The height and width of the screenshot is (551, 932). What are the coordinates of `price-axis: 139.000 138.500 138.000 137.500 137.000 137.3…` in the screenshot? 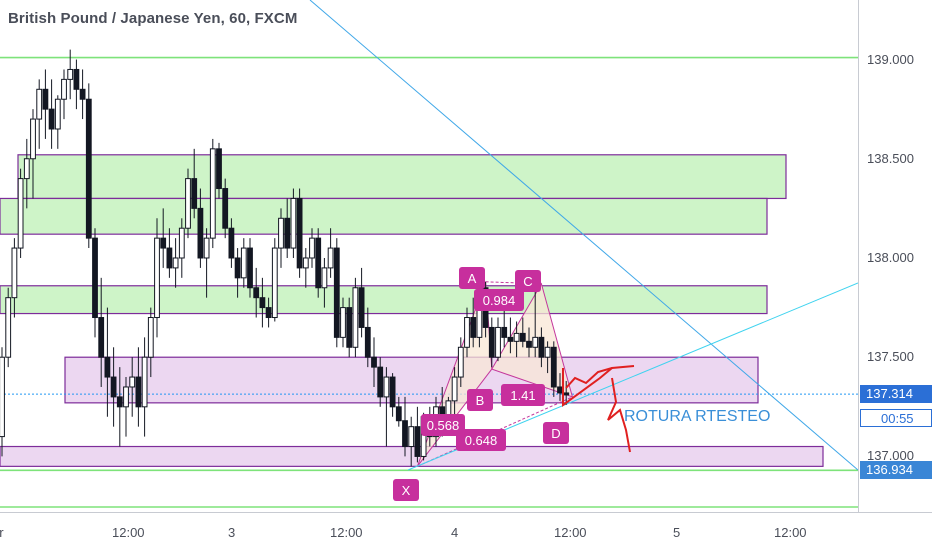 It's located at (895, 256).